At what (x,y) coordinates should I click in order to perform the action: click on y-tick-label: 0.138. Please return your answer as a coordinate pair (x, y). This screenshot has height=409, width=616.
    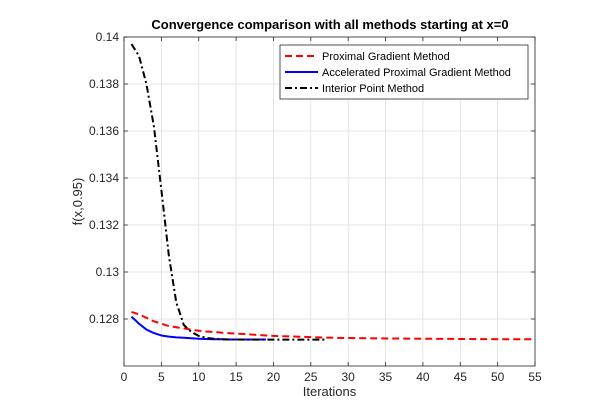
    Looking at the image, I should click on (104, 84).